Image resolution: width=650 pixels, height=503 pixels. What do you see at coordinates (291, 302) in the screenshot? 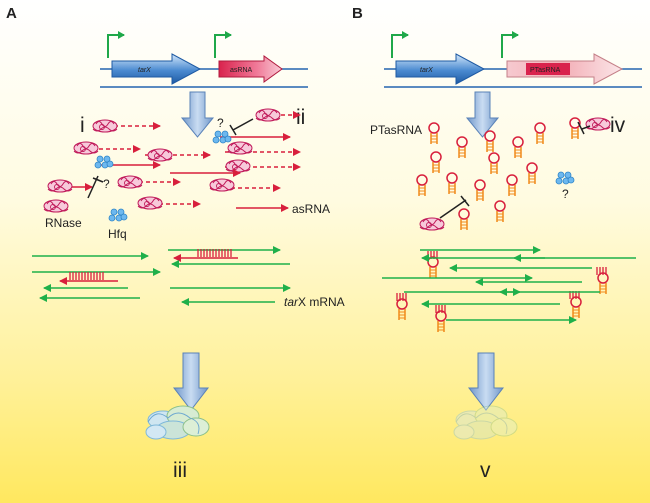
I see `tarx-mrna-italic: tar` at bounding box center [291, 302].